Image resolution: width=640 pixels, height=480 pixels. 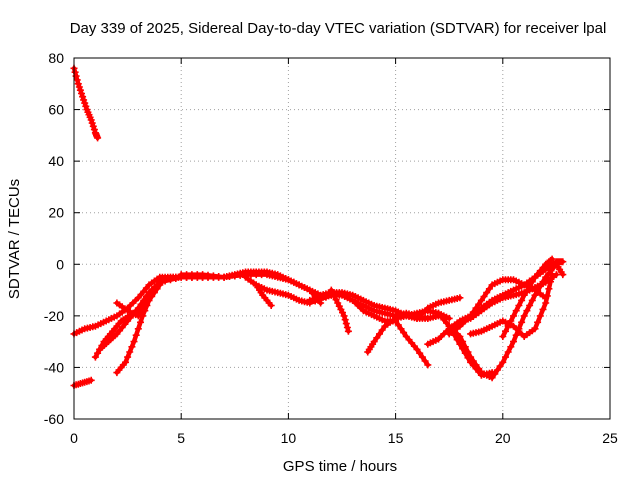 What do you see at coordinates (56, 110) in the screenshot?
I see `y-tick-label: 60` at bounding box center [56, 110].